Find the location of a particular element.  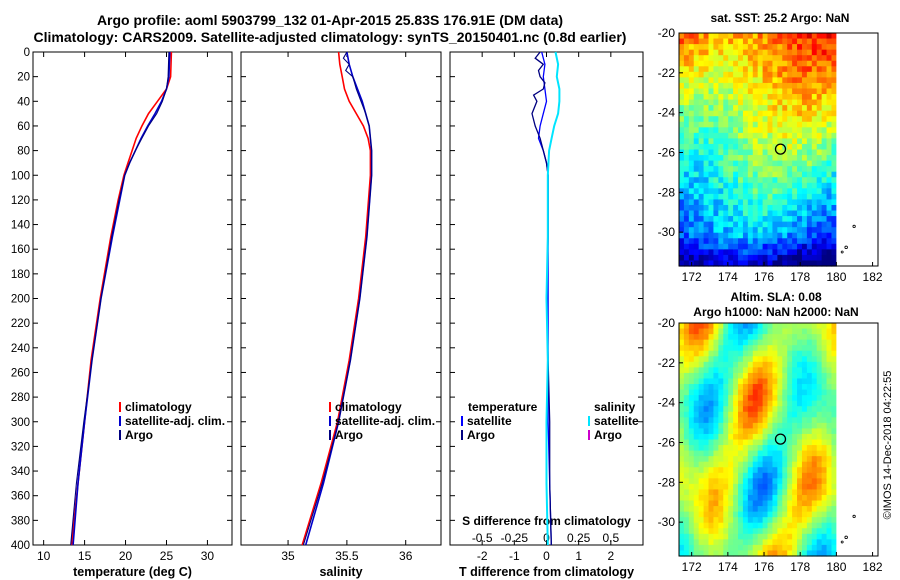

legend-entry: climatology is located at coordinates (158, 407).